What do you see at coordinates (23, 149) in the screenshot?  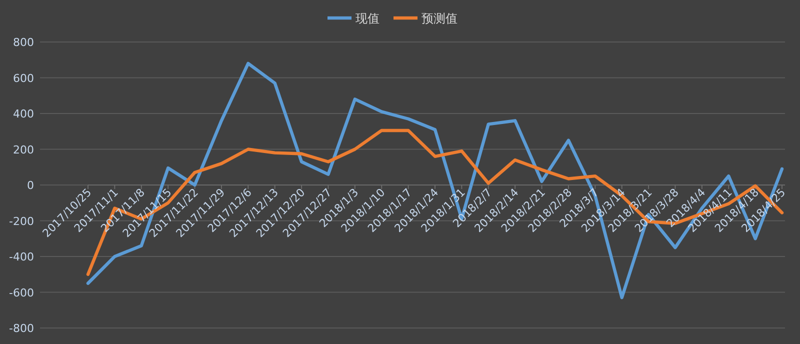 I see `y-tick-label: 200` at bounding box center [23, 149].